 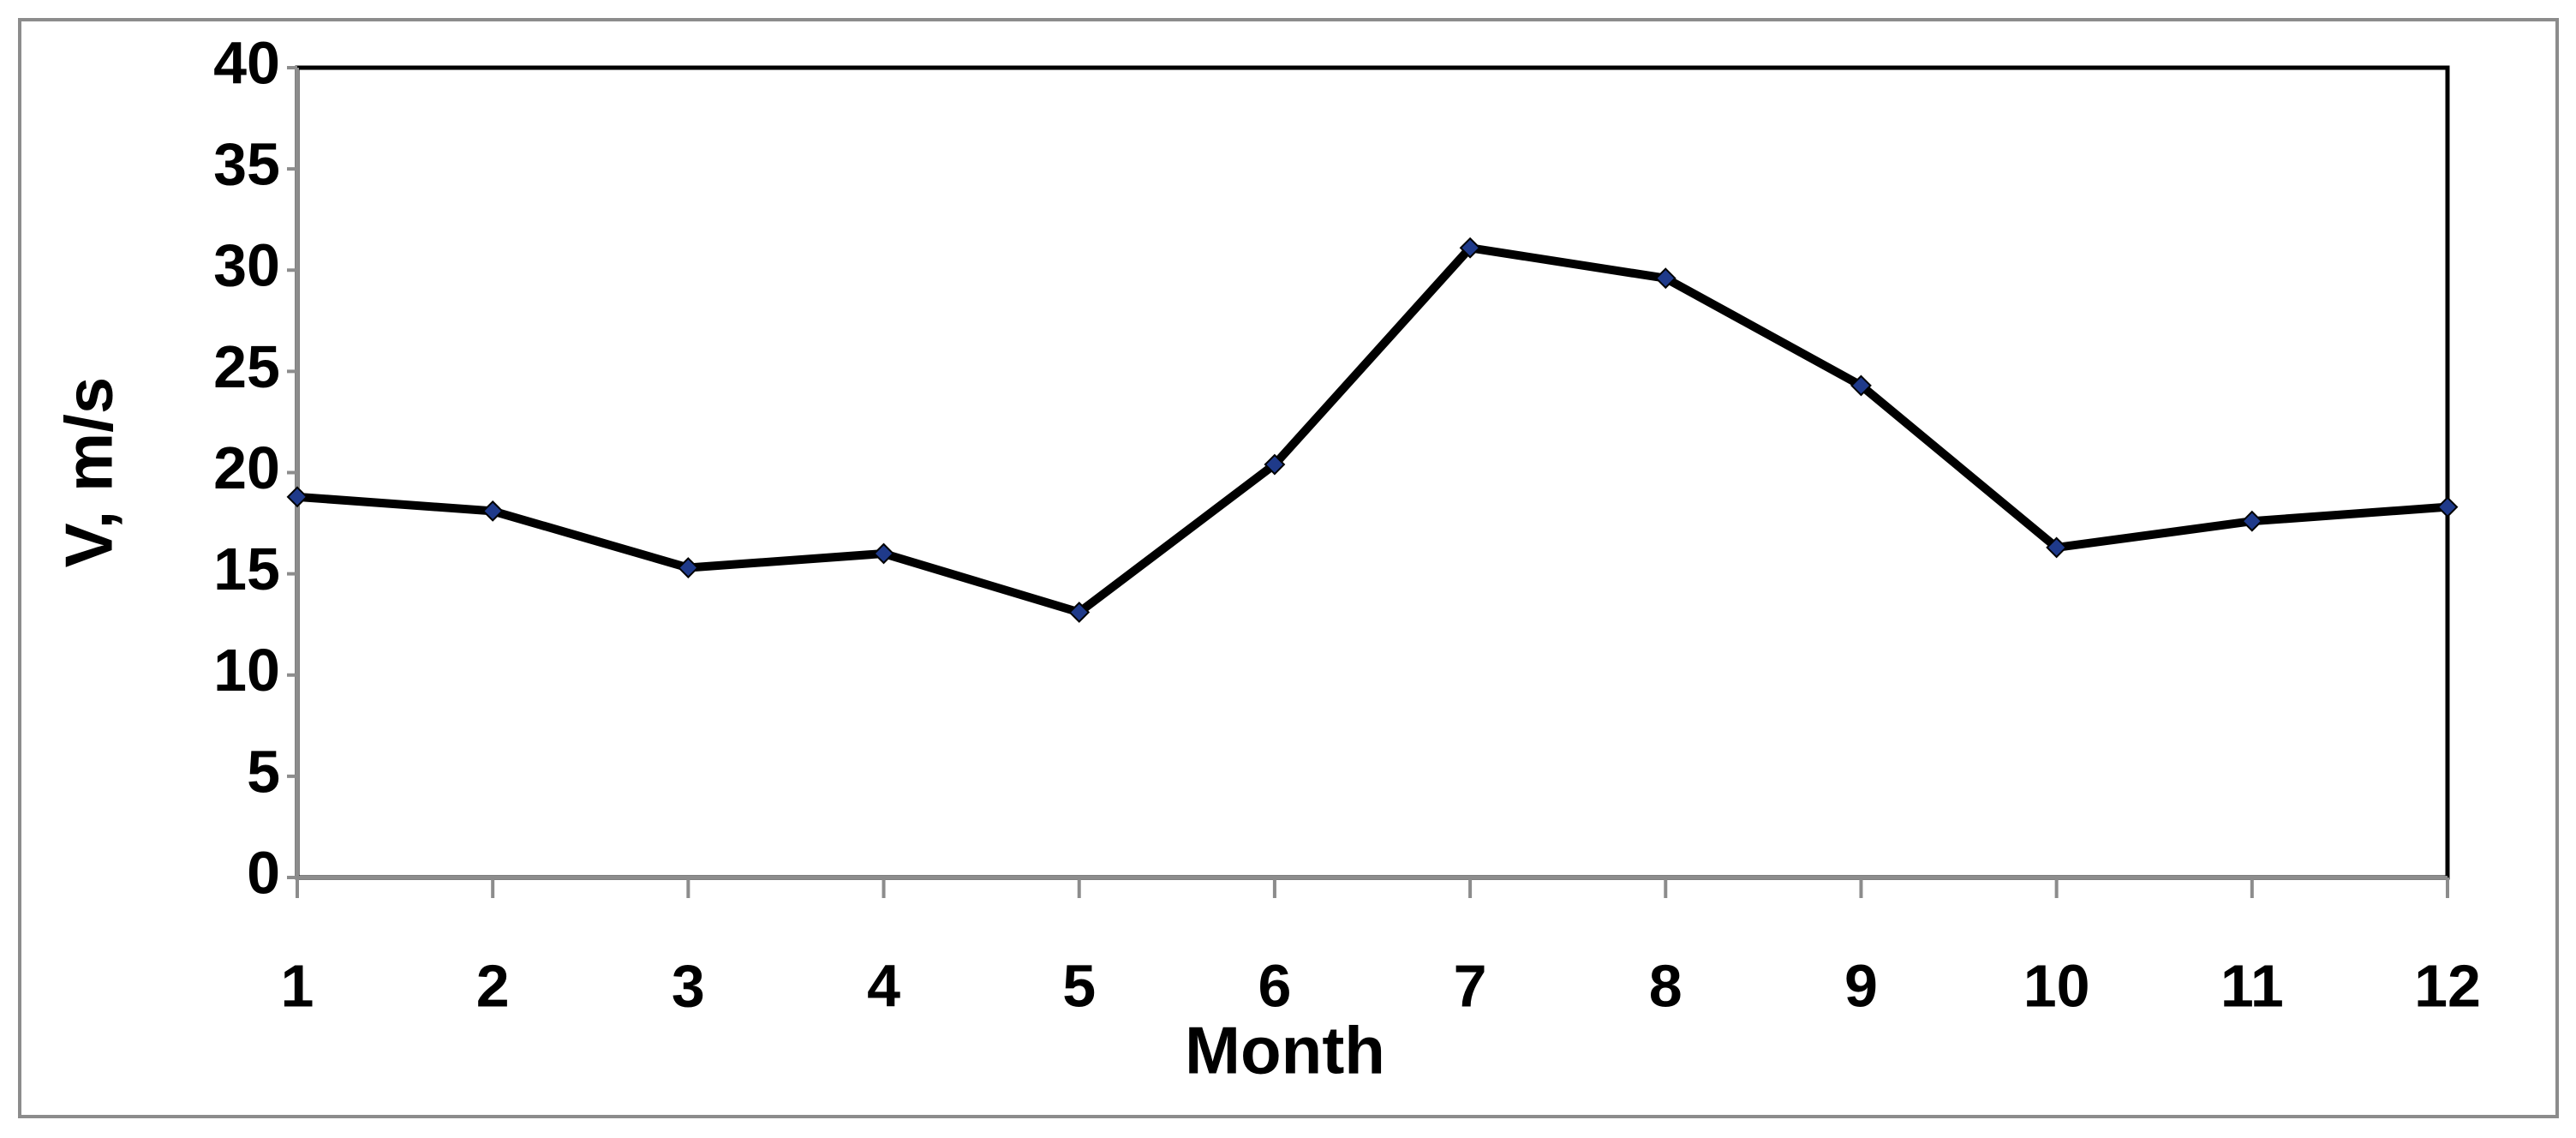 What do you see at coordinates (689, 985) in the screenshot?
I see `x-tick-label: 3` at bounding box center [689, 985].